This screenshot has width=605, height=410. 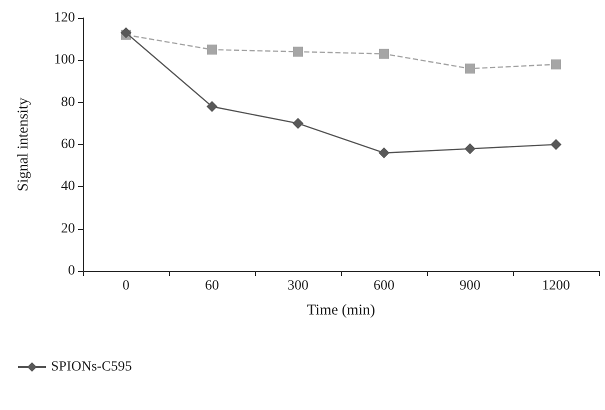 What do you see at coordinates (68, 228) in the screenshot?
I see `y-tick-label: 20` at bounding box center [68, 228].